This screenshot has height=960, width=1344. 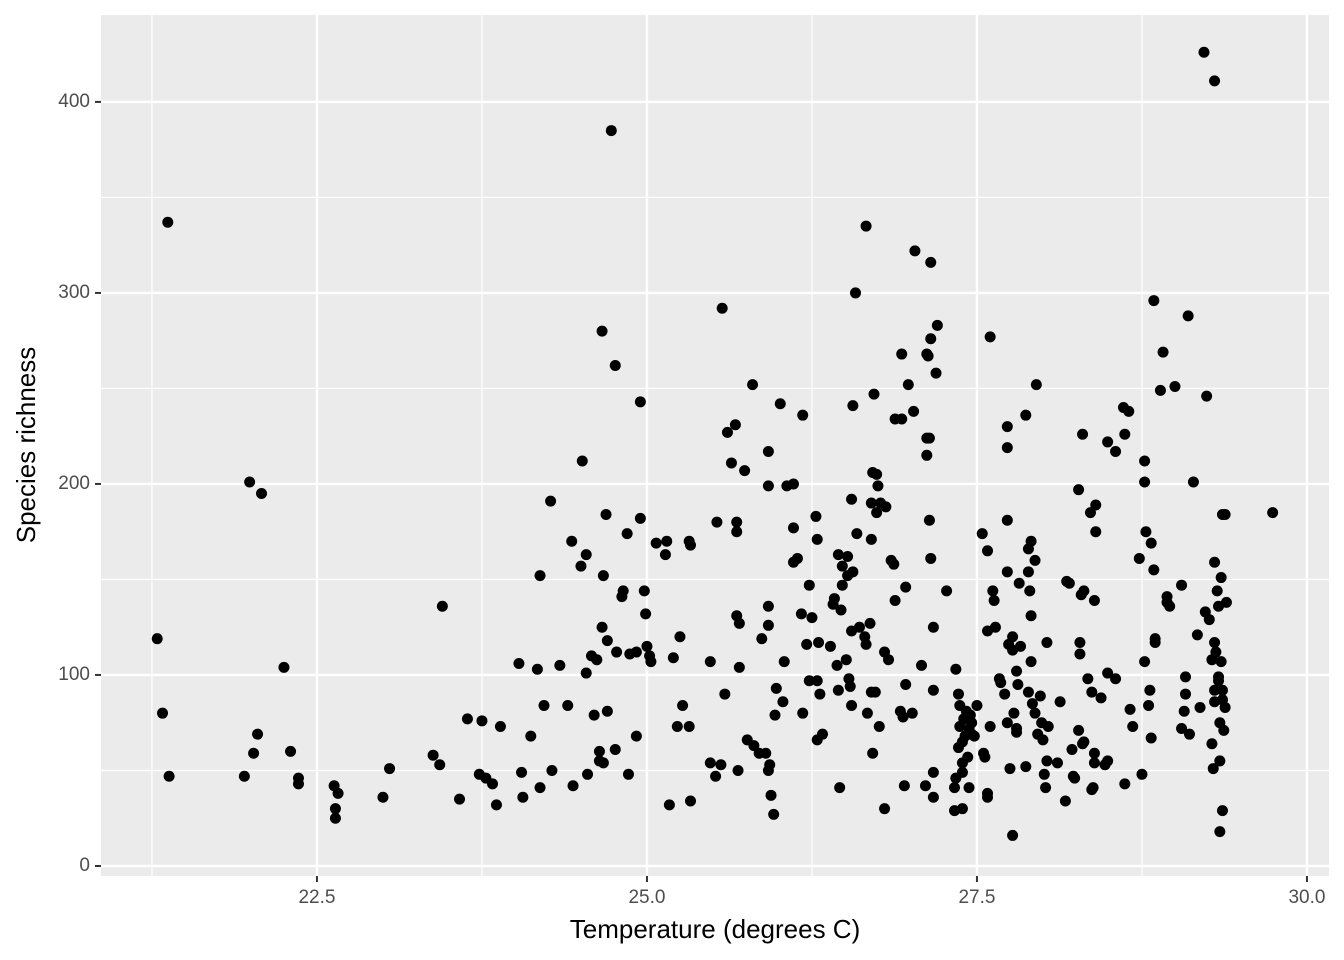 I want to click on x-tick-label: 22.5, so click(x=316, y=897).